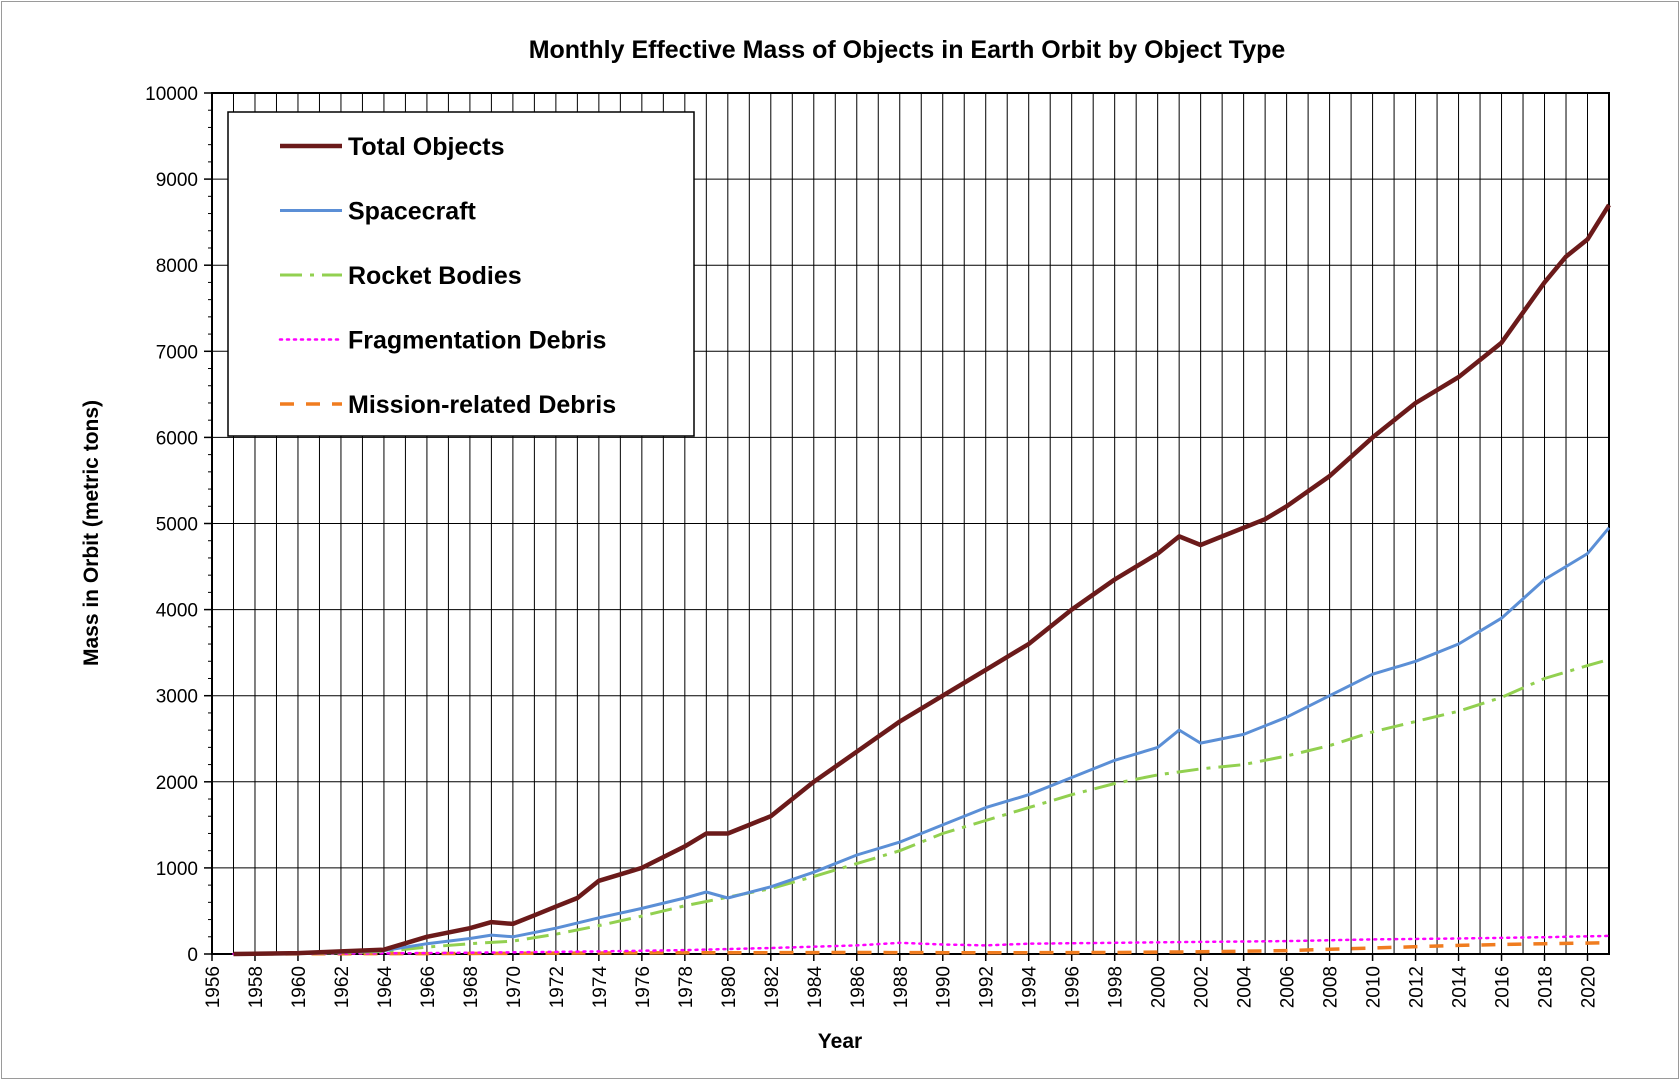 Image resolution: width=1680 pixels, height=1083 pixels. I want to click on y-tick-label: 8000, so click(177, 266).